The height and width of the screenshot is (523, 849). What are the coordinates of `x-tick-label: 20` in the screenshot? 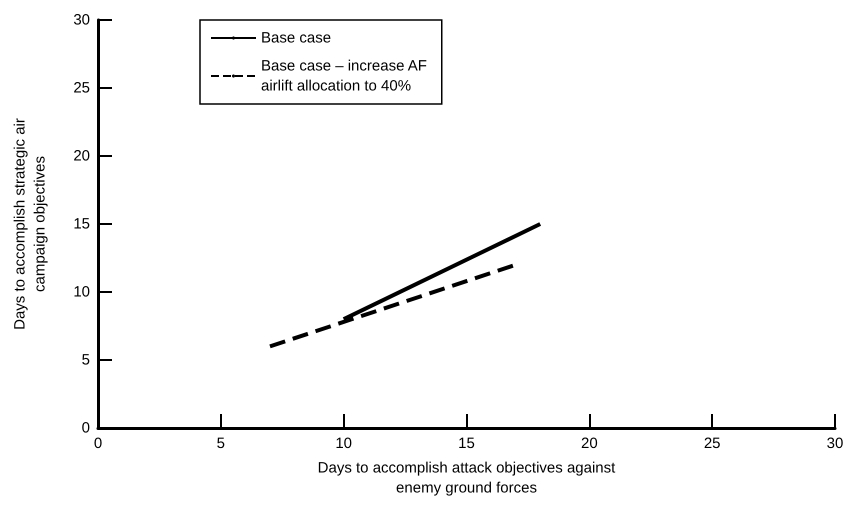 It's located at (589, 443).